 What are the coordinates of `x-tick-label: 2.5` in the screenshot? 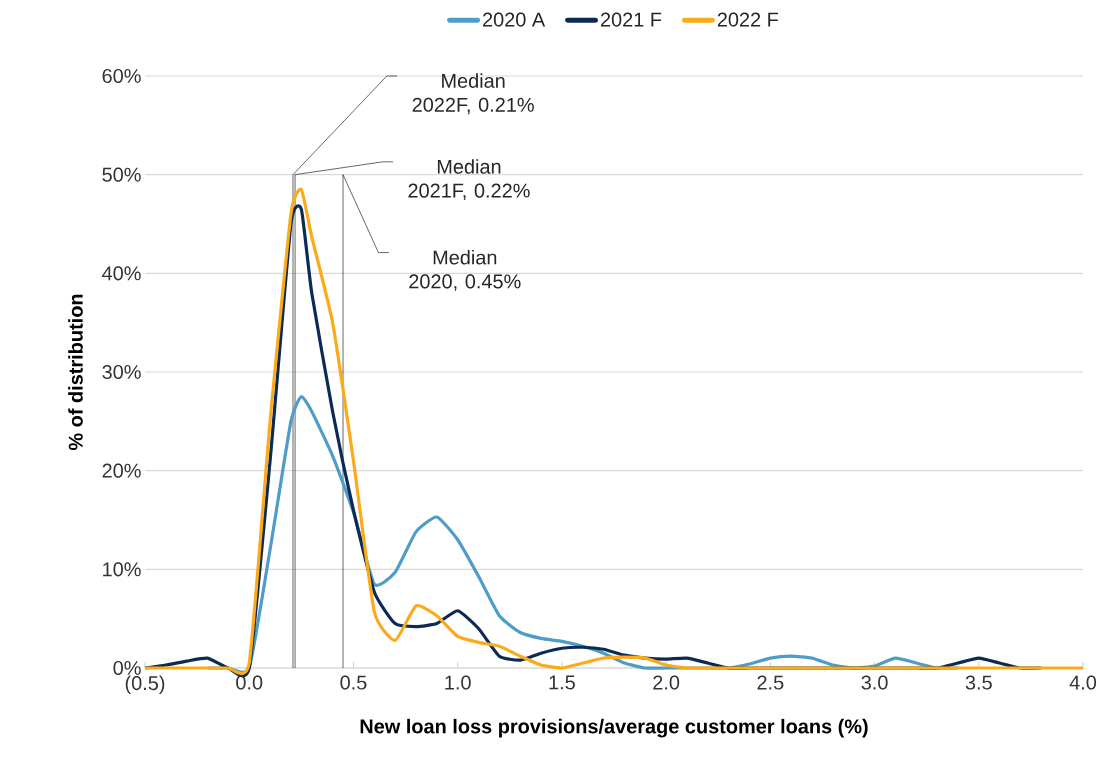 It's located at (770, 682).